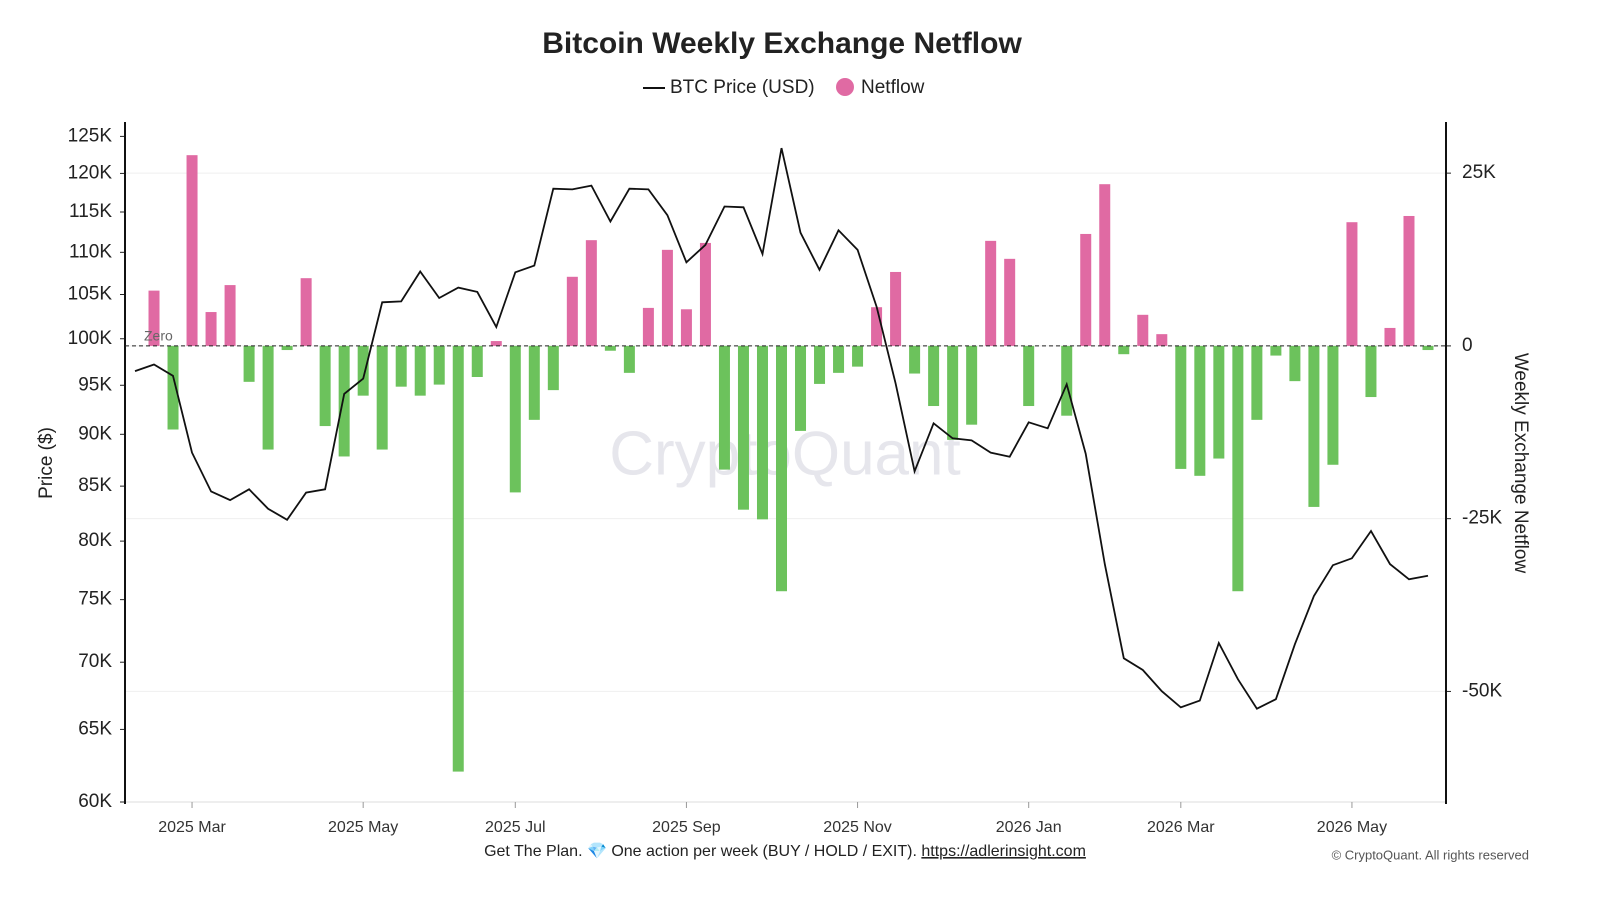  What do you see at coordinates (857, 827) in the screenshot?
I see `x-tick-label: 2025 Nov` at bounding box center [857, 827].